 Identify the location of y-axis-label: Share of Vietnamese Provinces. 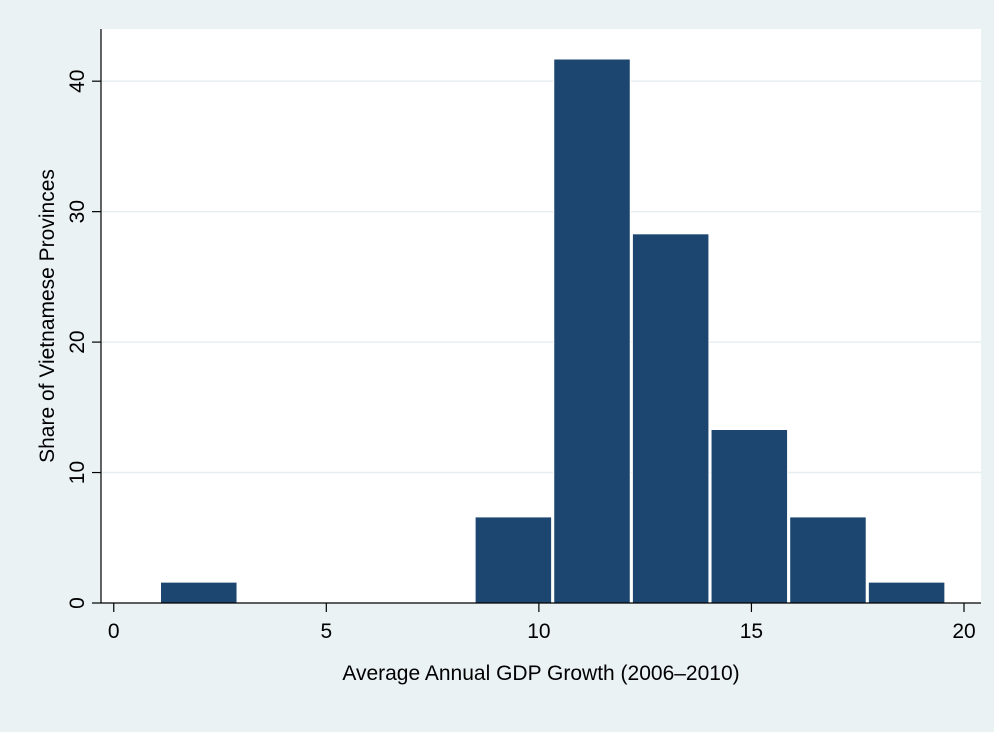
(47, 316).